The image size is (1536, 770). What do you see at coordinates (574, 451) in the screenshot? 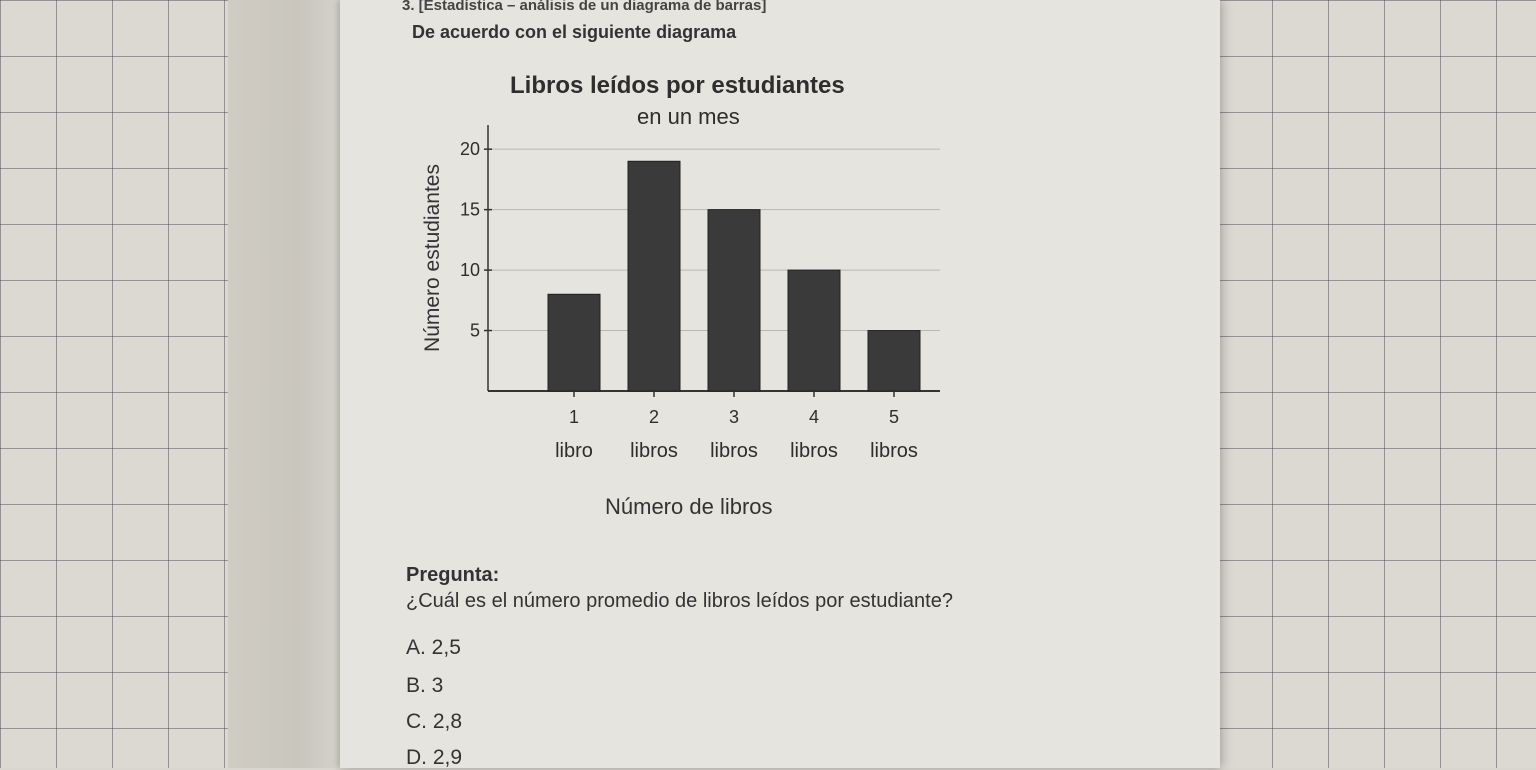
I see `x-tick-word: libro` at bounding box center [574, 451].